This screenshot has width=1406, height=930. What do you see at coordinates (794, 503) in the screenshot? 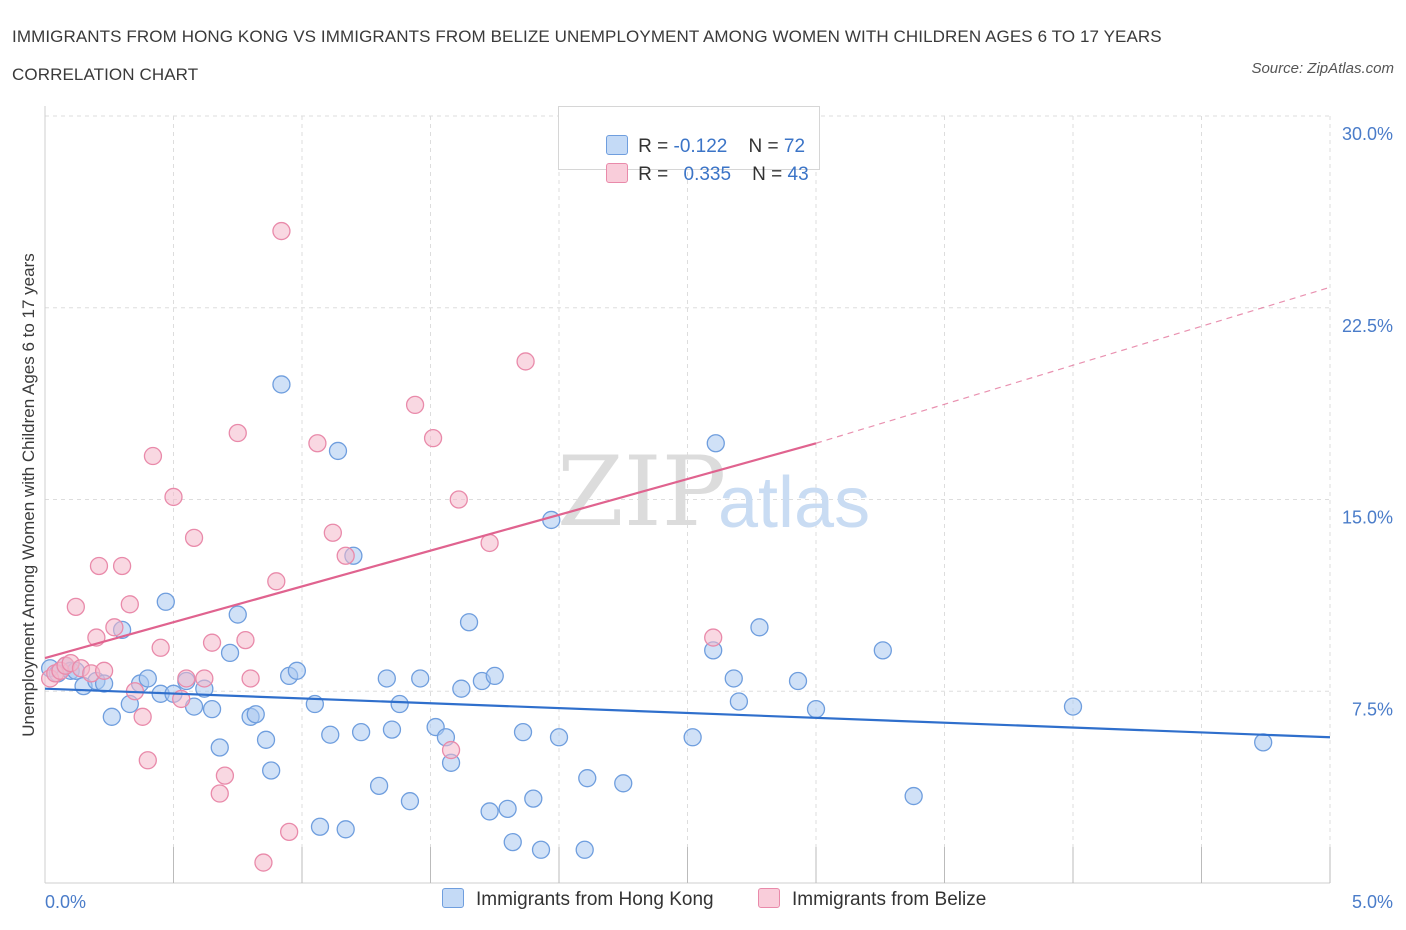
I see `watermark-atlas: atlas` at bounding box center [794, 503].